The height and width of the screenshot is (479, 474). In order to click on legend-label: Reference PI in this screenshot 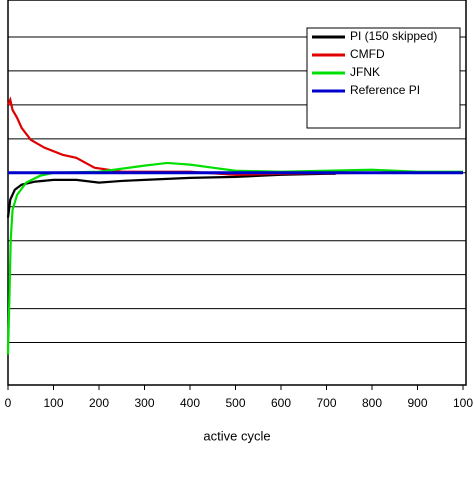, I will do `click(385, 90)`.